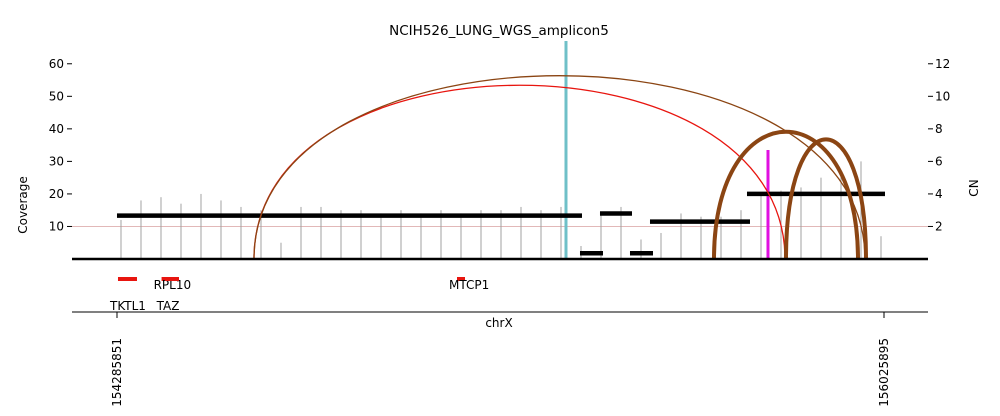 The width and height of the screenshot is (1000, 416). What do you see at coordinates (939, 129) in the screenshot?
I see `y2-tick-label: 8` at bounding box center [939, 129].